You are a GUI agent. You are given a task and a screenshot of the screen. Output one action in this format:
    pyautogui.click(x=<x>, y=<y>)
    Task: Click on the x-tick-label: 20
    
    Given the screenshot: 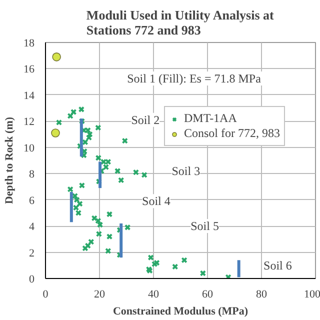 What is the action you would take?
    pyautogui.click(x=100, y=294)
    